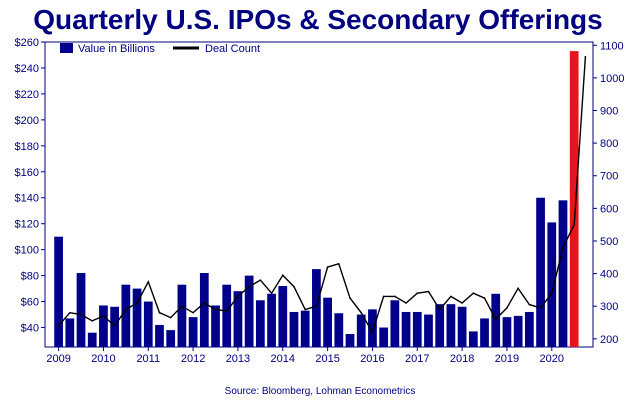  What do you see at coordinates (612, 79) in the screenshot?
I see `right-tick-label: 1000` at bounding box center [612, 79].